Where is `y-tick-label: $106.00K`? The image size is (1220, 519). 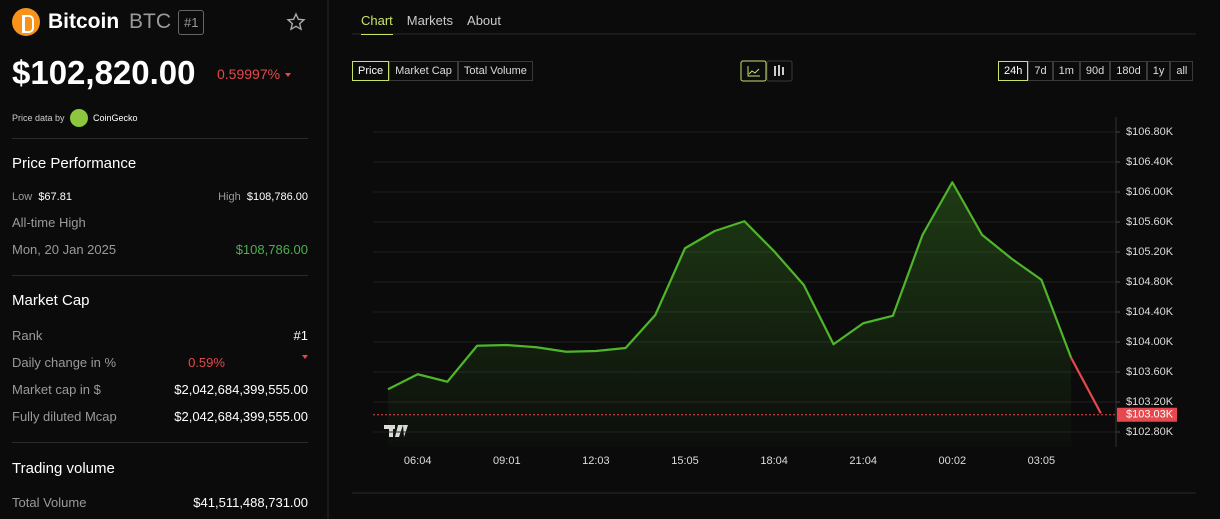
y-tick-label: $106.00K is located at coordinates (1150, 192).